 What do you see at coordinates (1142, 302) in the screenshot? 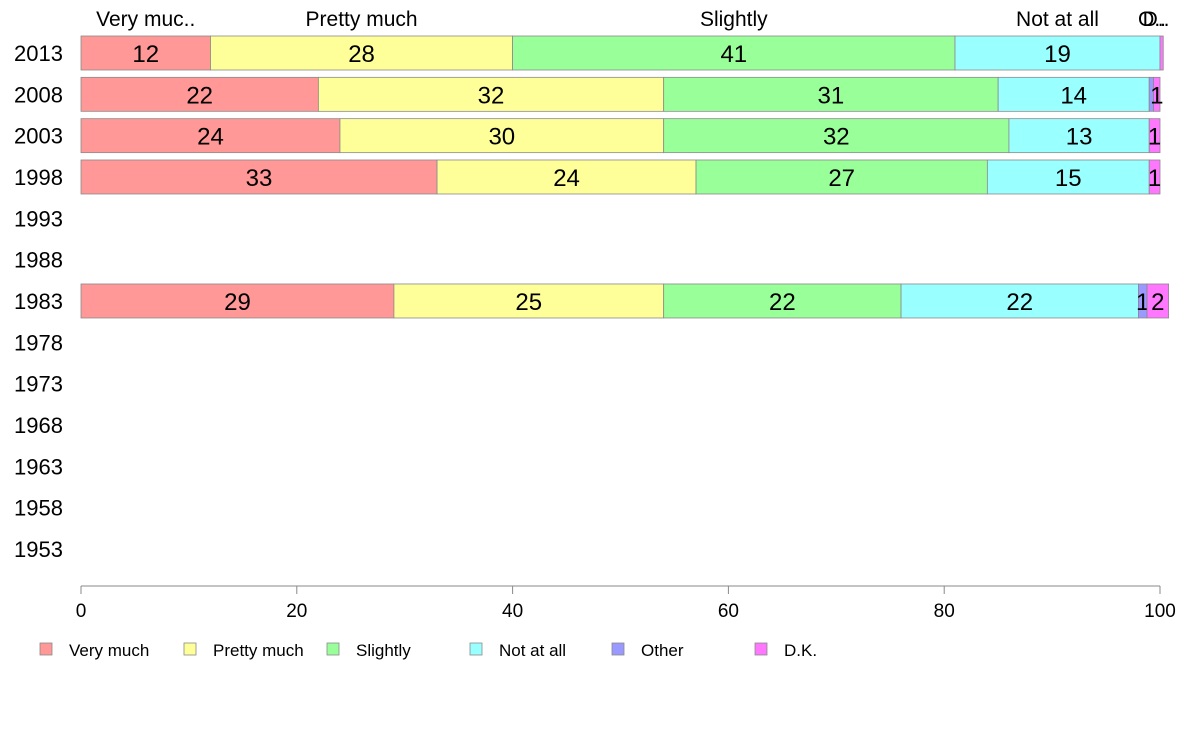
I see `data-label-1983-other: 1` at bounding box center [1142, 302].